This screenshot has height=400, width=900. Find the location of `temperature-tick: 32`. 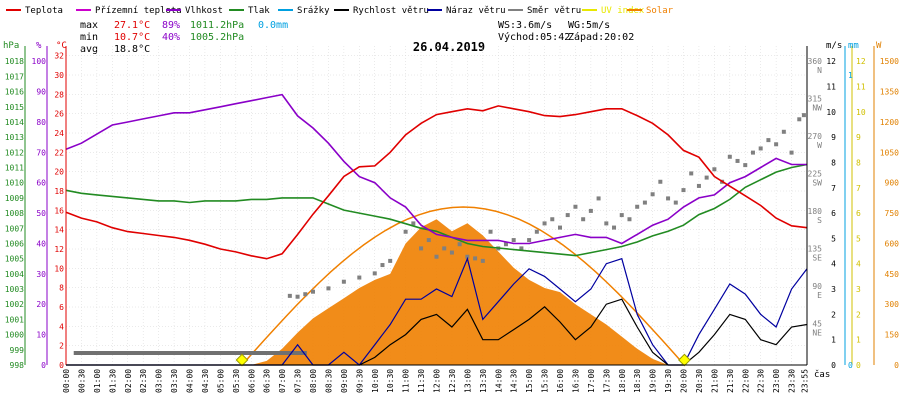

temperature-tick: 32 is located at coordinates (59, 56).